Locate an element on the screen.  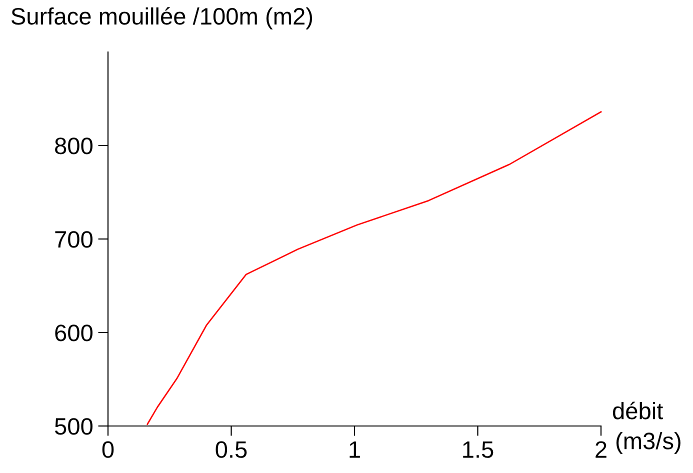
x-tick-label: 2 is located at coordinates (601, 449).